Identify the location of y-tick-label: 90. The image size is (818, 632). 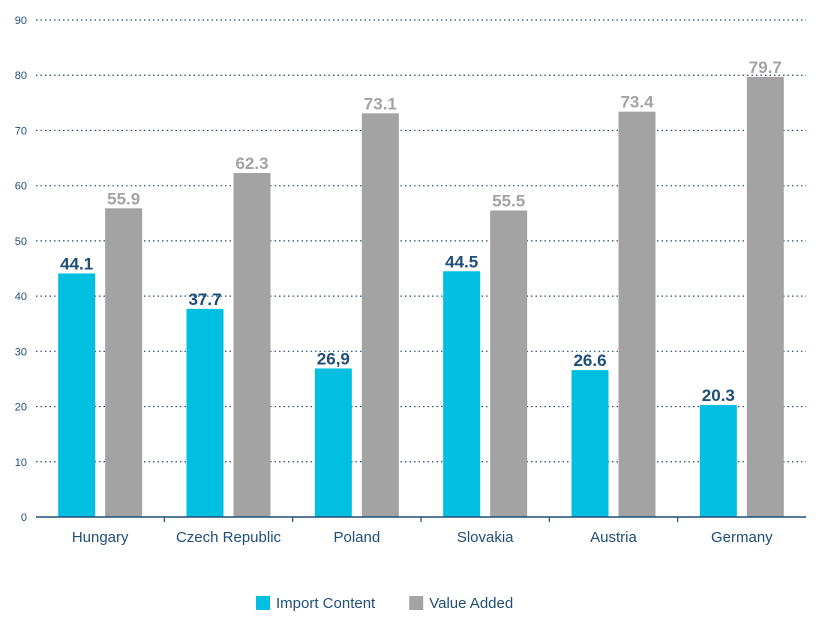
(21, 21).